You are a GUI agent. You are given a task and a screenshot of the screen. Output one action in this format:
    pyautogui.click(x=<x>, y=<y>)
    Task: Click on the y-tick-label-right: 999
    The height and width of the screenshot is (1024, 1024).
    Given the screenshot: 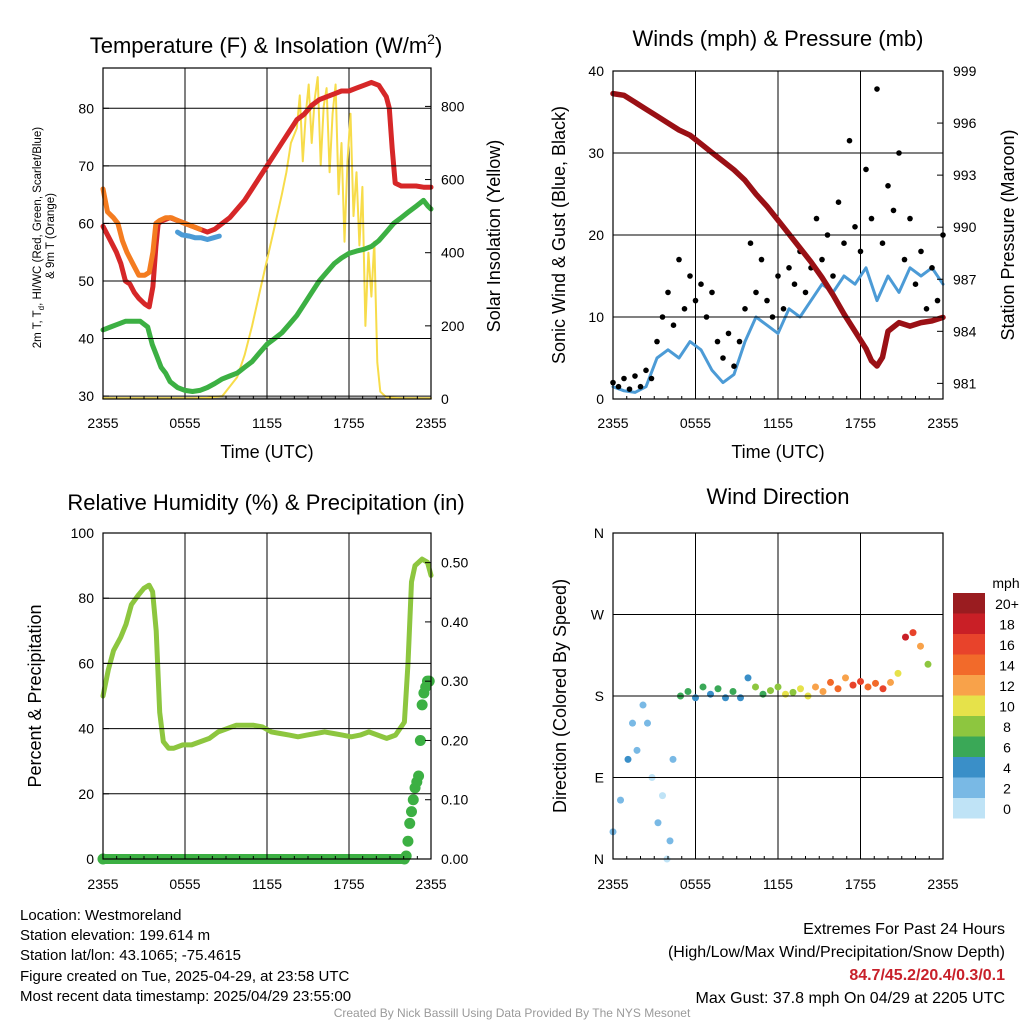 What is the action you would take?
    pyautogui.click(x=965, y=71)
    